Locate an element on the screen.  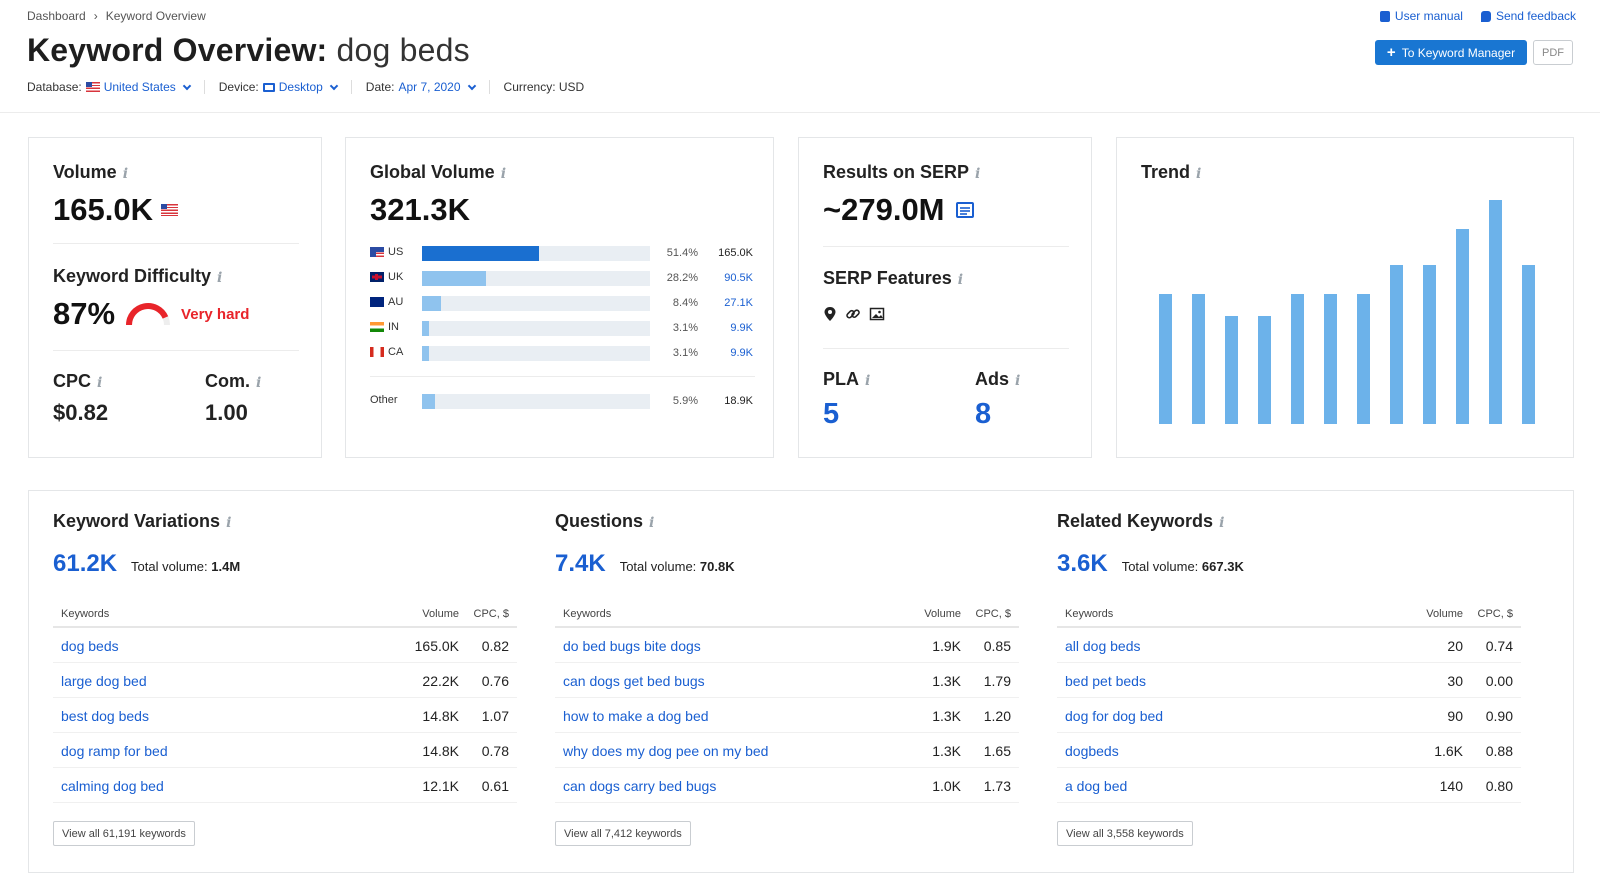
view-all-variations-button: View all 61,191 keywords is located at coordinates (124, 833).